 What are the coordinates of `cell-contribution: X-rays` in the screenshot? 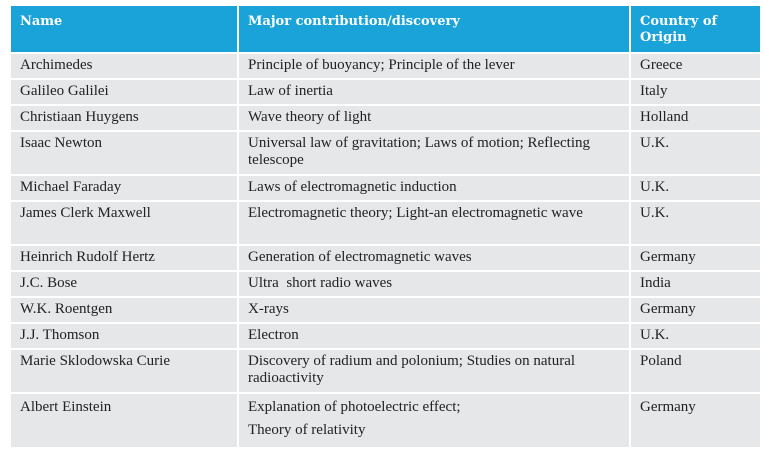 It's located at (434, 309).